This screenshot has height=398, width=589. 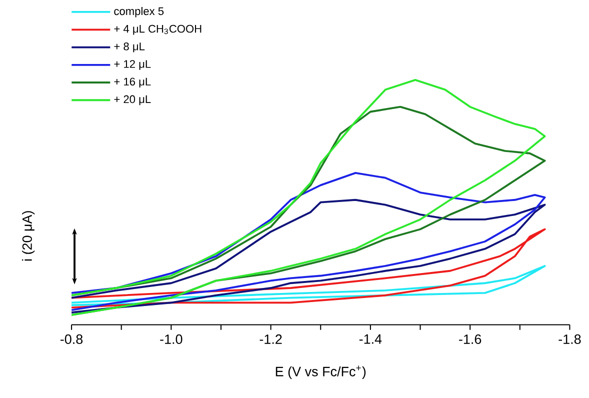 What do you see at coordinates (139, 12) in the screenshot?
I see `legend-label: complex 5` at bounding box center [139, 12].